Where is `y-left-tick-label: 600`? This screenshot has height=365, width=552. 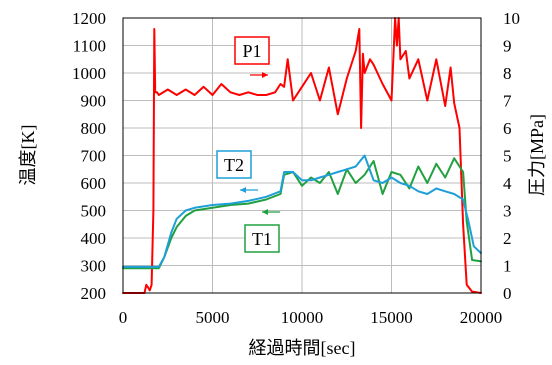 y-left-tick-label: 600 is located at coordinates (94, 183).